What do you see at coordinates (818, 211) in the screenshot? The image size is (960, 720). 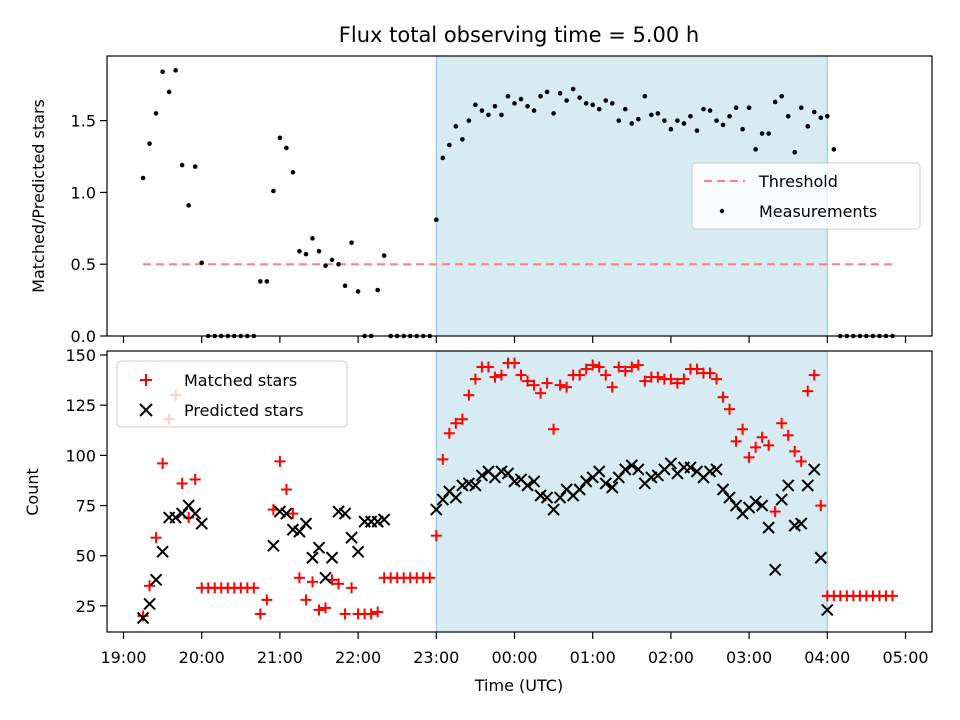 I see `legend-measurements-label: Measurements` at bounding box center [818, 211].